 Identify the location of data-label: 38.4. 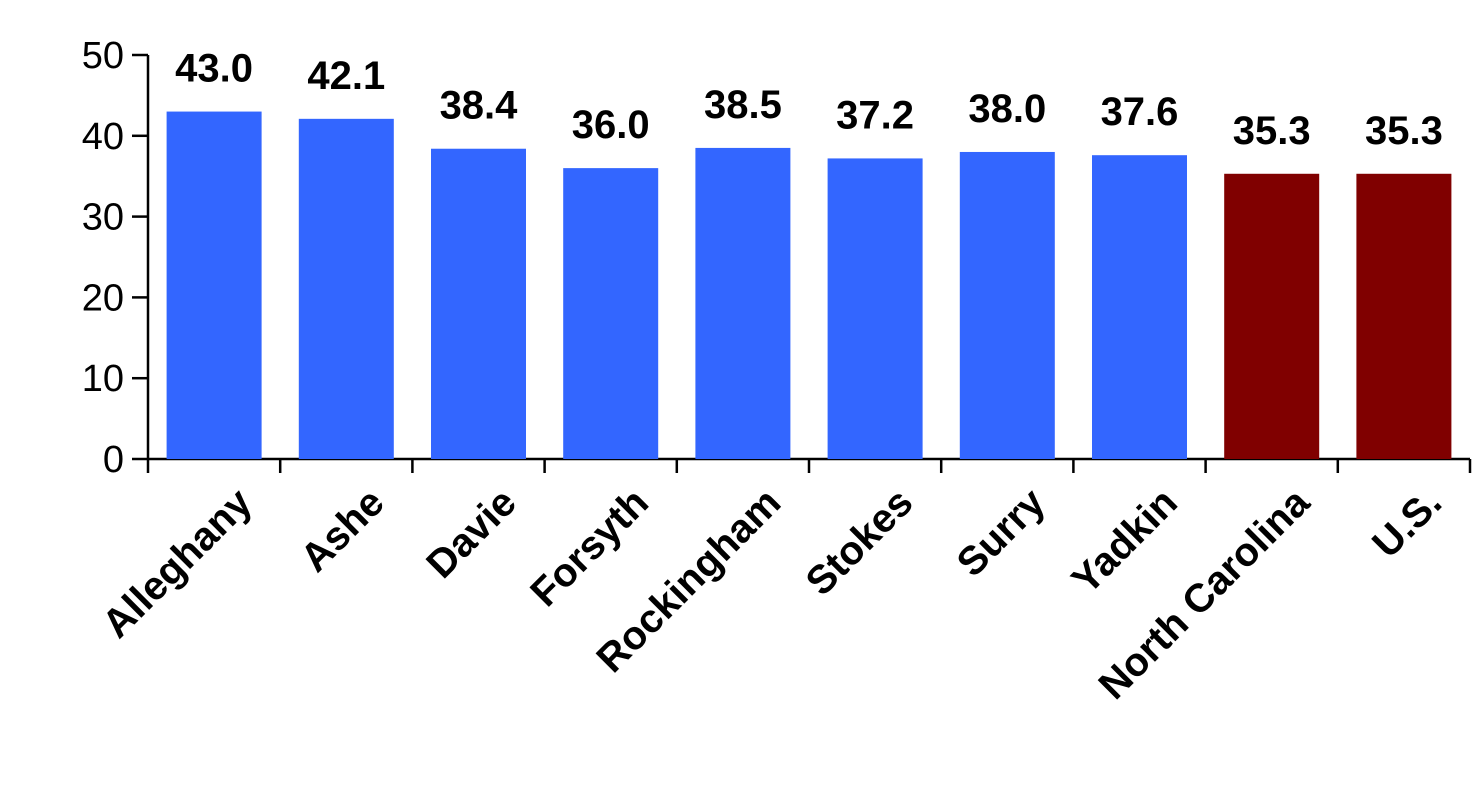
(479, 106).